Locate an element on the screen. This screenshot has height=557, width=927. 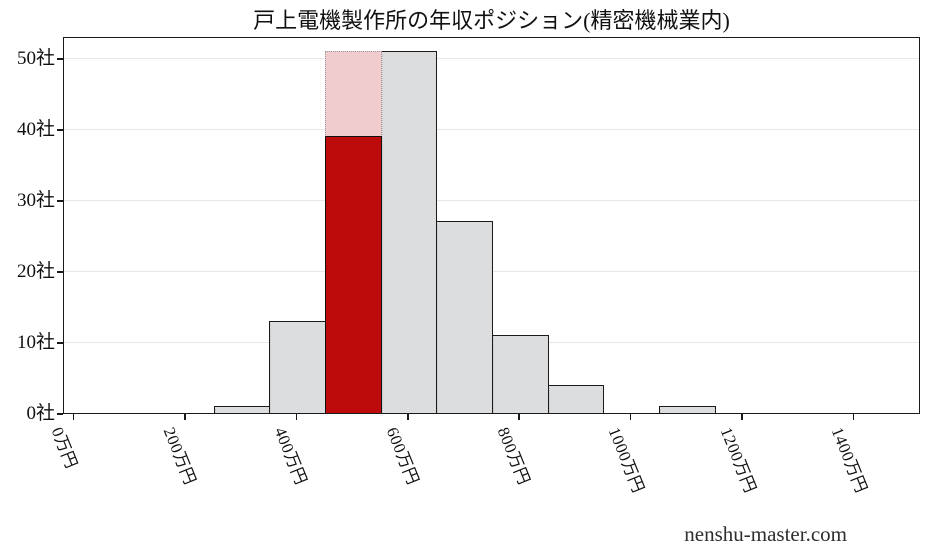
x-tick-label-0: 0万円 is located at coordinates (64, 448).